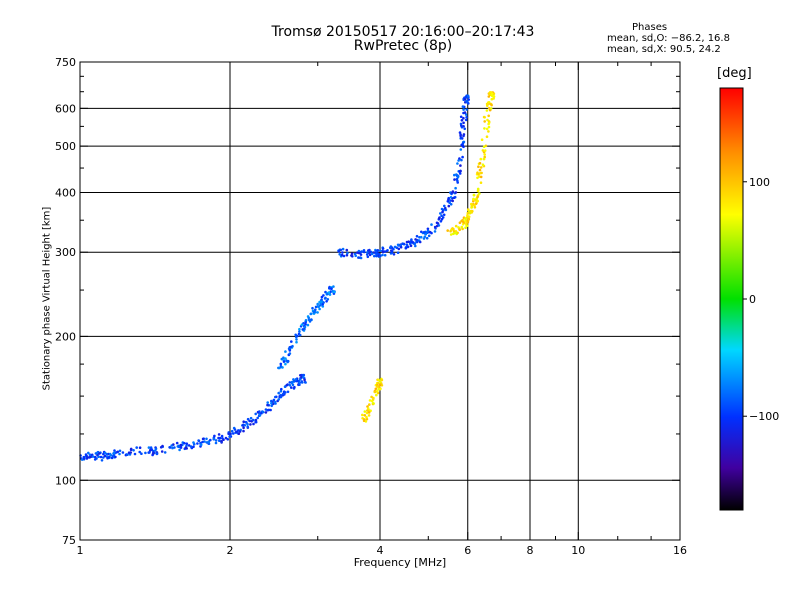 This screenshot has width=800, height=600. What do you see at coordinates (664, 49) in the screenshot?
I see `stats-x-mode: mean, sd,X: 90.5, 24.2` at bounding box center [664, 49].